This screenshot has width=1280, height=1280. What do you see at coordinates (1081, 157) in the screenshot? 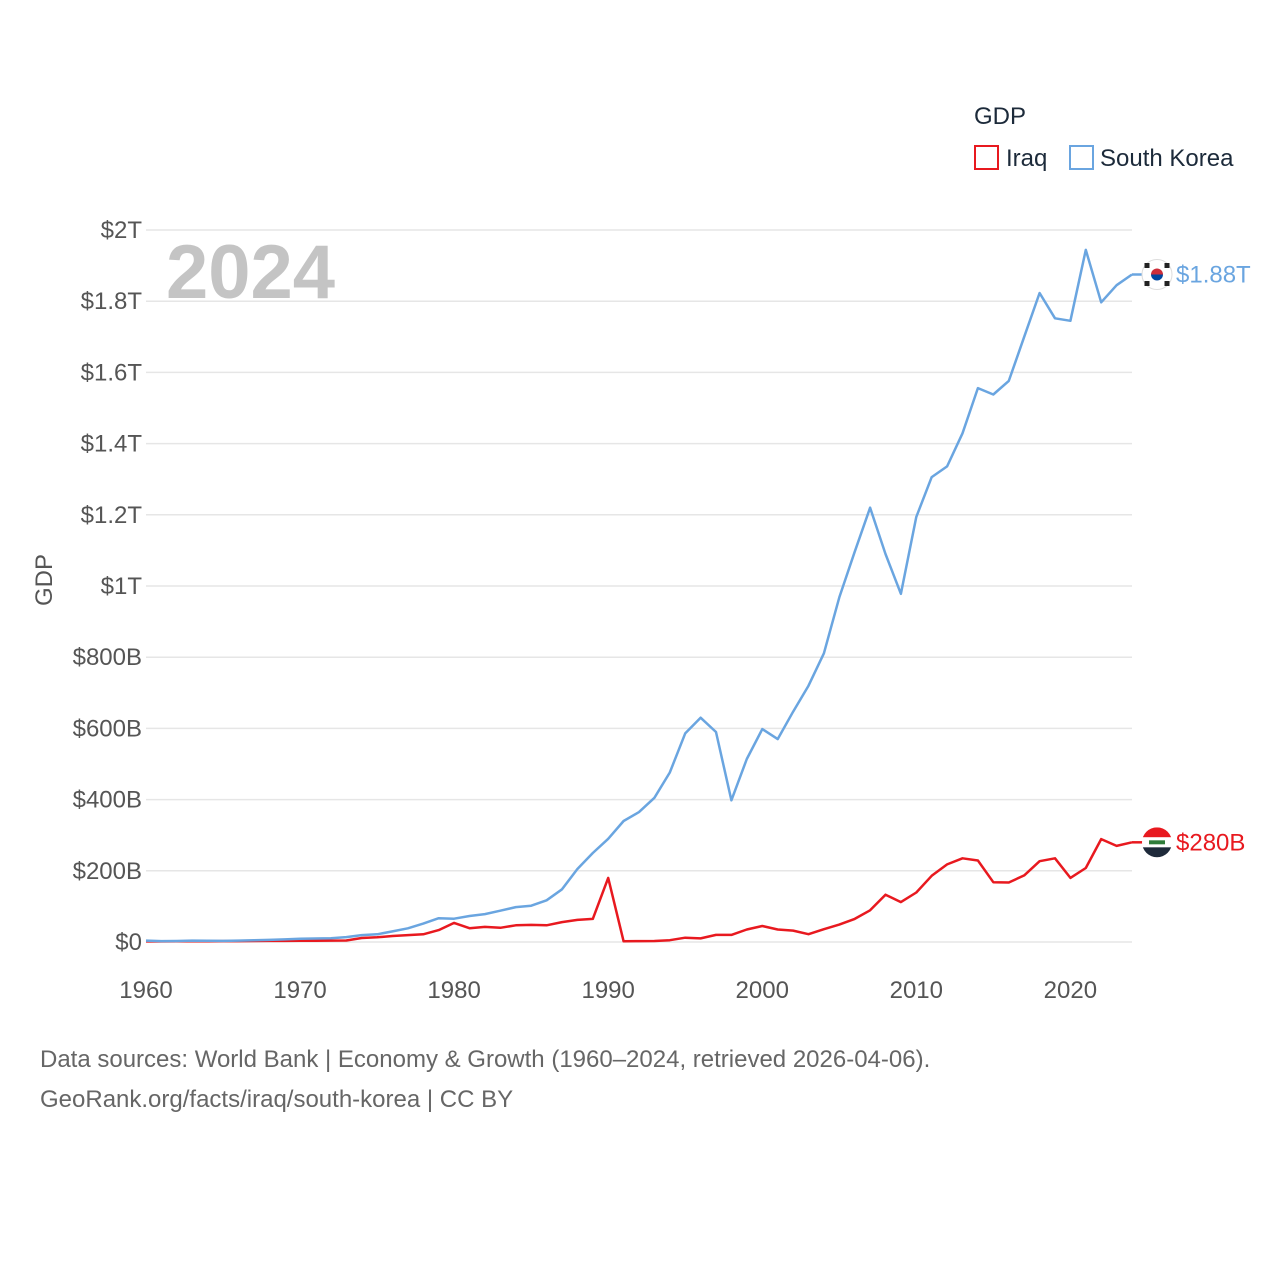
I see `legend-swatch-south-korea` at bounding box center [1081, 157].